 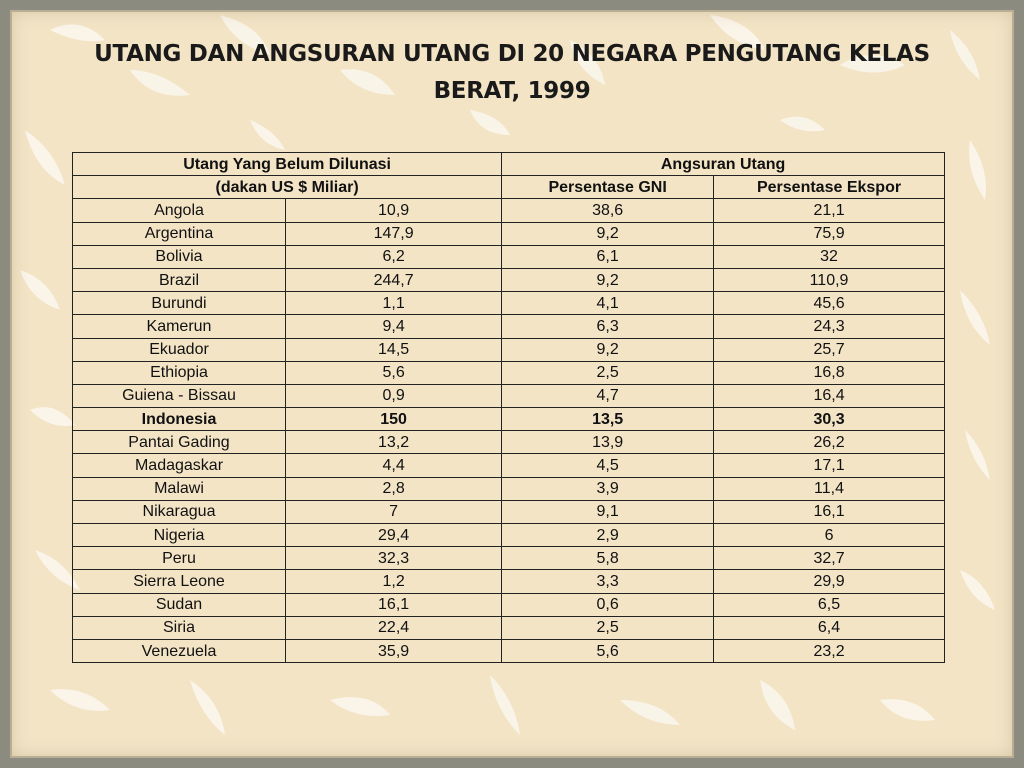 I want to click on gni-cell: 6,1, so click(x=608, y=256).